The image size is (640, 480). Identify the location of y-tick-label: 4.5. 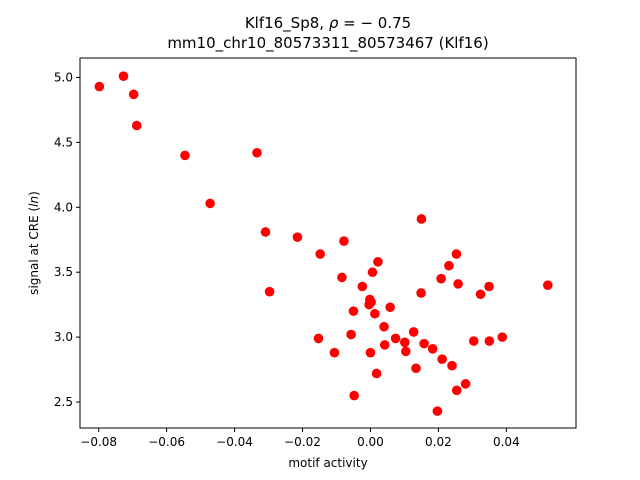
(63, 142).